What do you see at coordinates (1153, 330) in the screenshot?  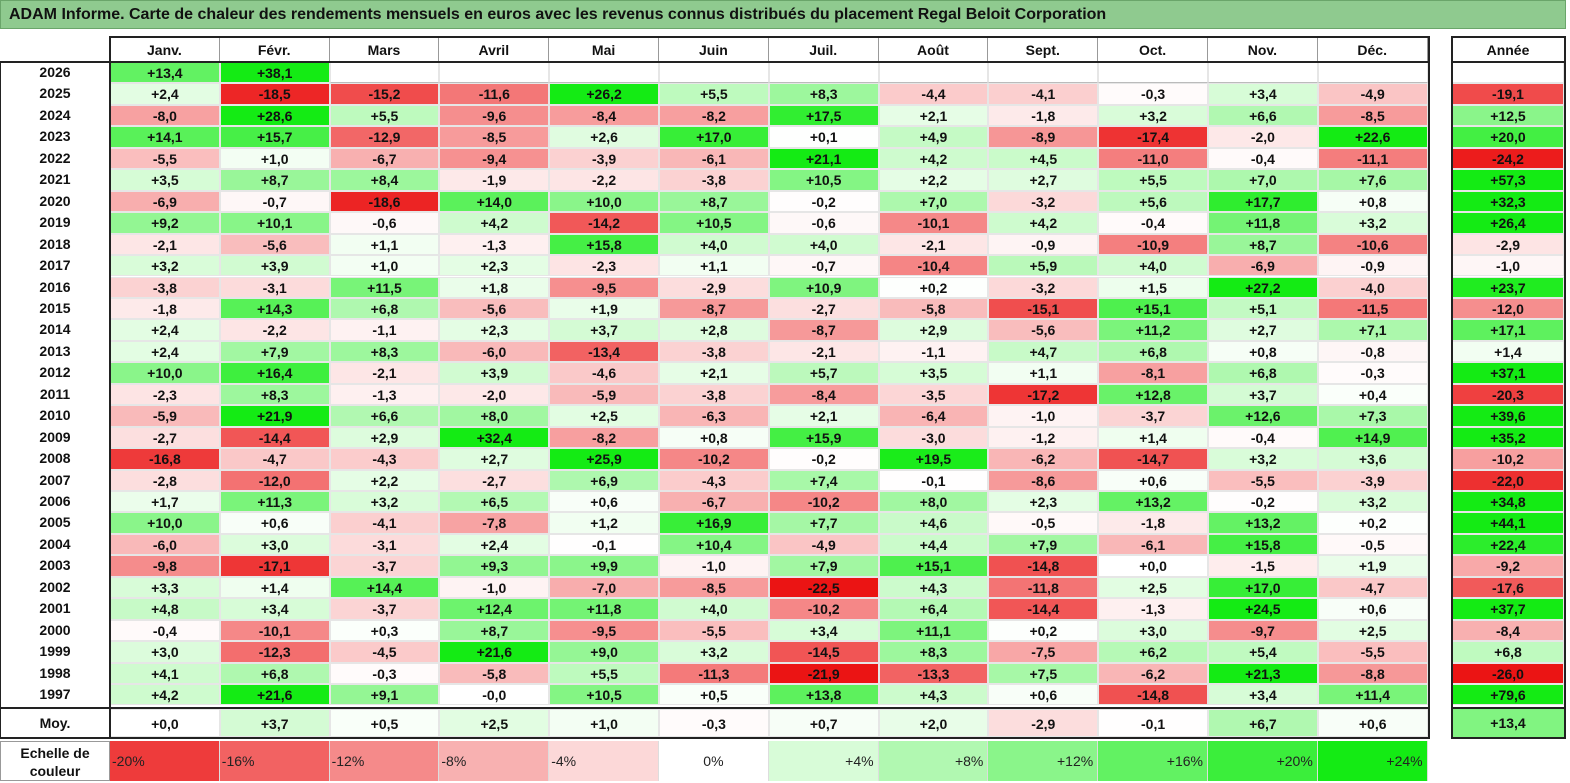 I see `heatmap-cell: +11,2` at bounding box center [1153, 330].